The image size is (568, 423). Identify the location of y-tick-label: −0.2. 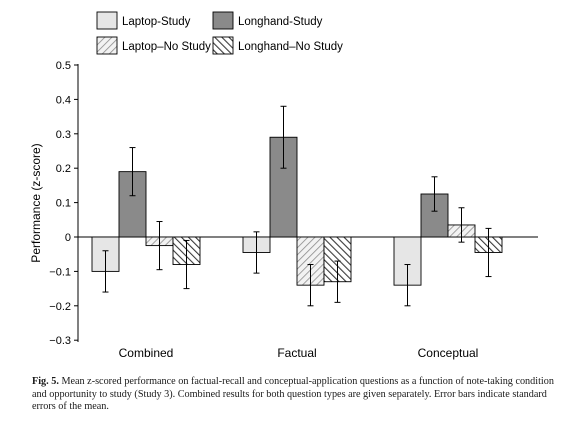
(60, 307).